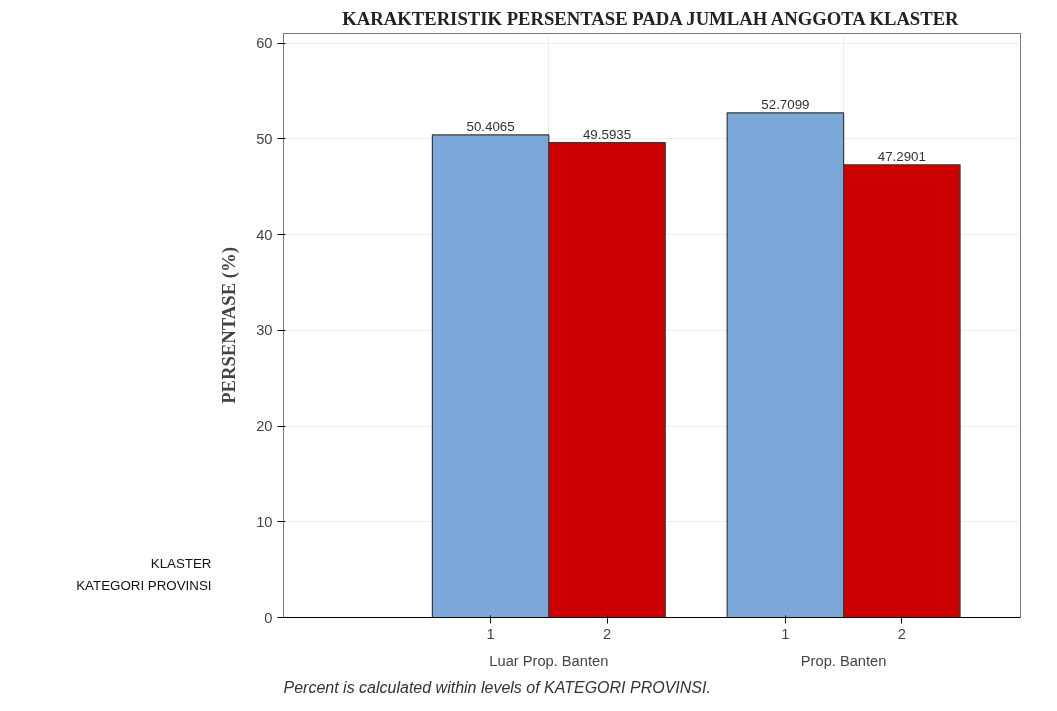 This screenshot has height=711, width=1057. What do you see at coordinates (607, 633) in the screenshot?
I see `series-label: 2` at bounding box center [607, 633].